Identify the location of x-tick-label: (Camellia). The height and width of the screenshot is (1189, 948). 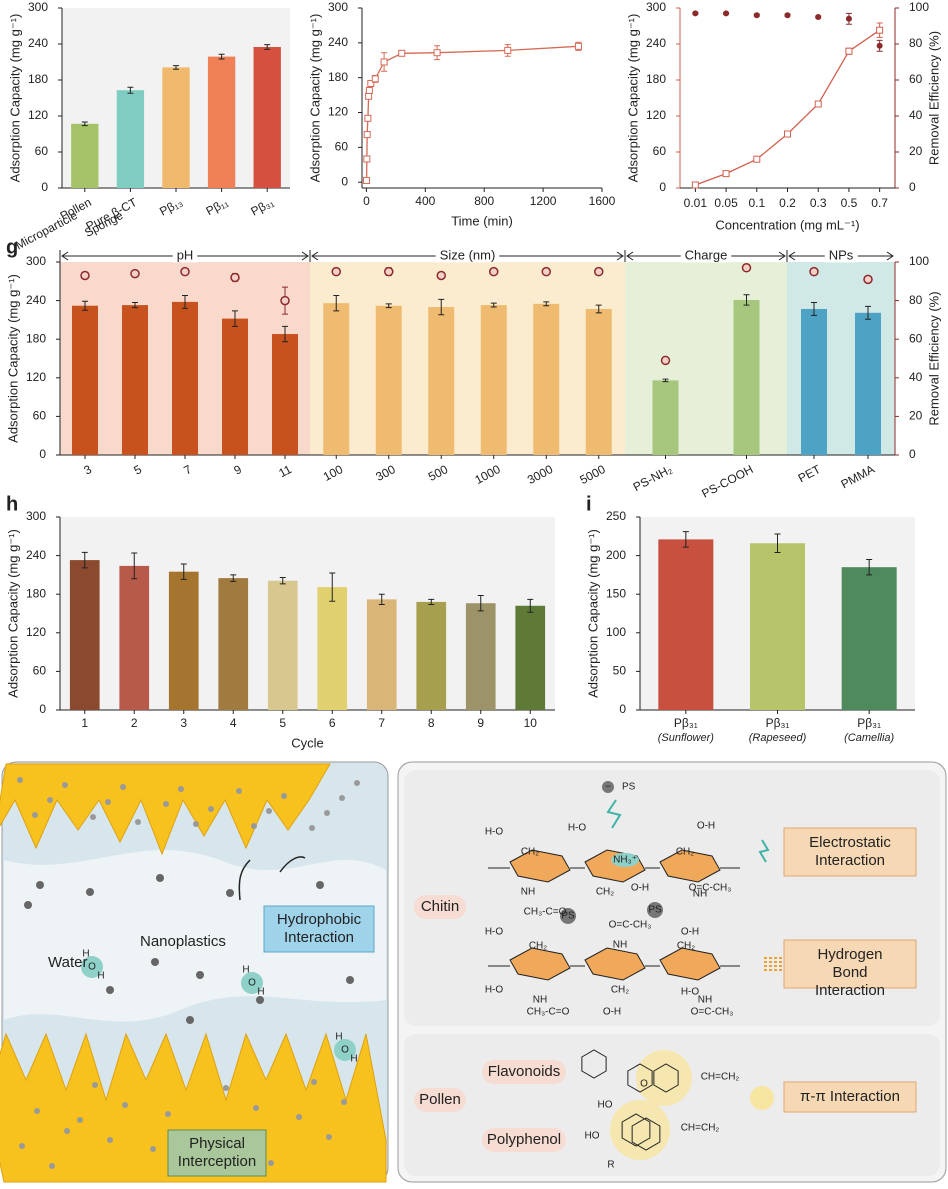
(869, 738).